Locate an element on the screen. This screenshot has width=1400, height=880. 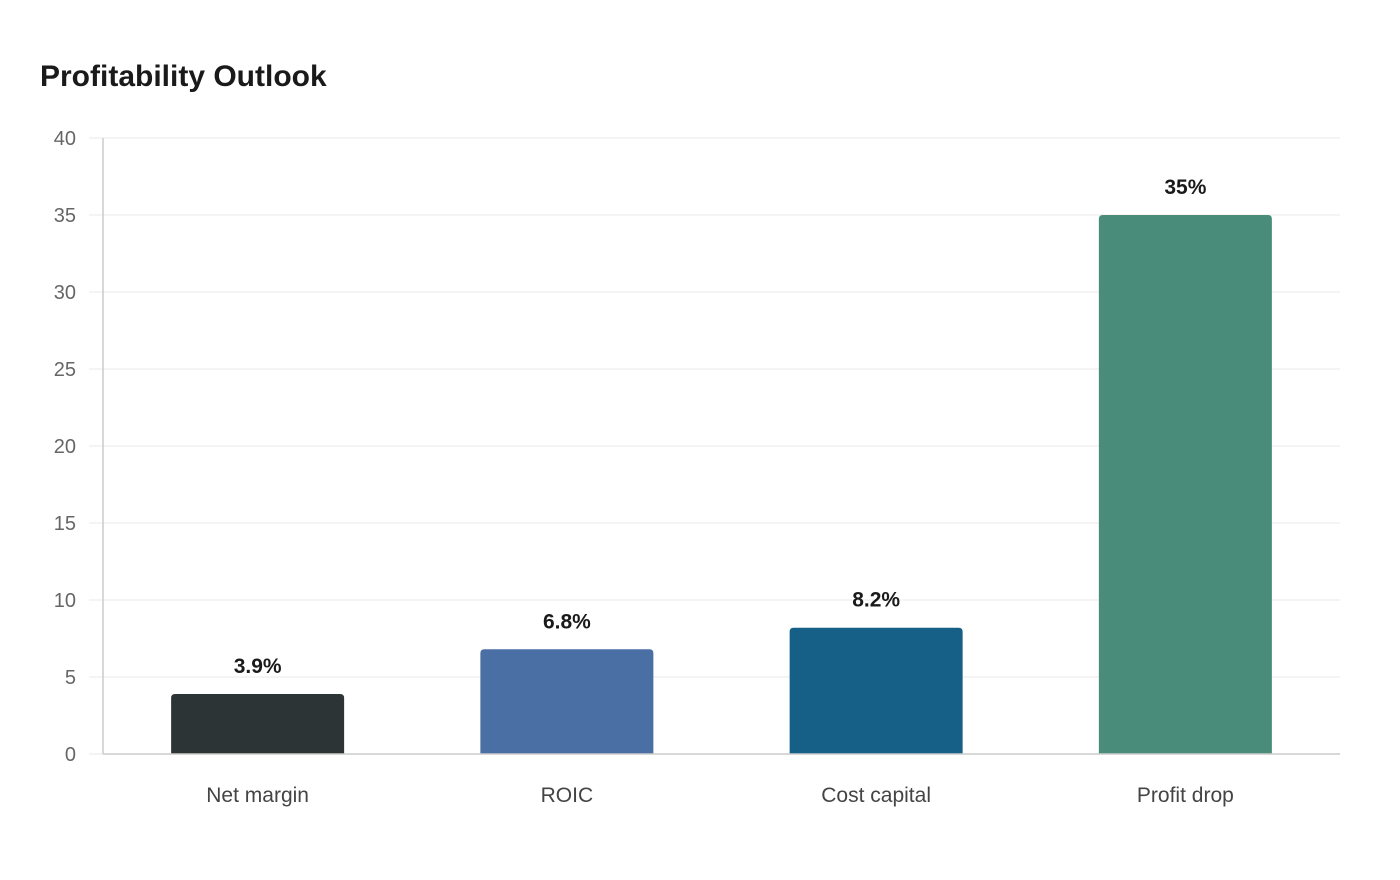
category-label: Net margin is located at coordinates (257, 795).